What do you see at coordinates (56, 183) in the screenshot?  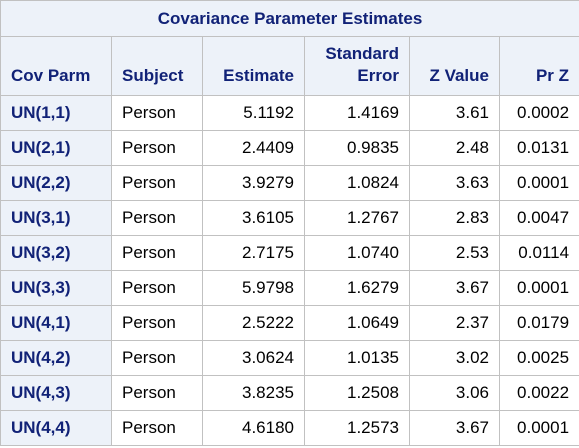 I see `cov-parm-cell: UN(2,2)` at bounding box center [56, 183].